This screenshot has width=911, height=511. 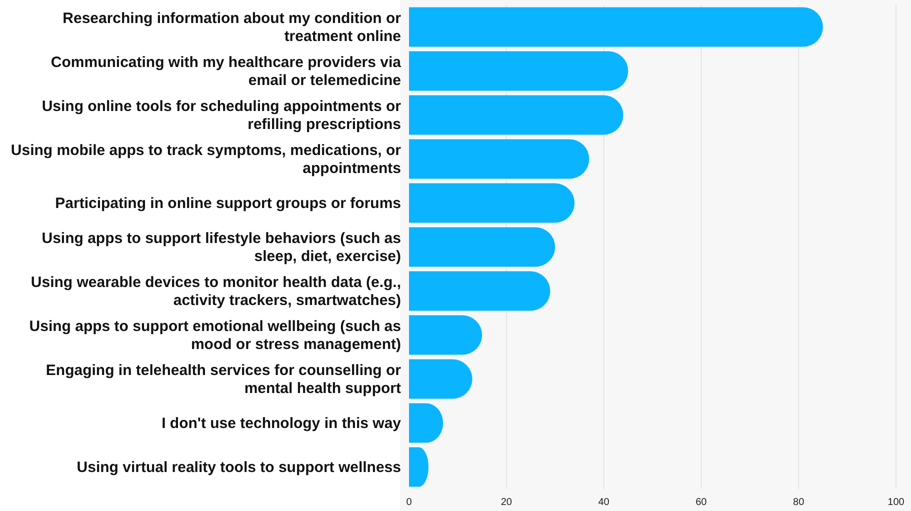 What do you see at coordinates (282, 423) in the screenshot?
I see `y-tick-label: I don't use technology in this way` at bounding box center [282, 423].